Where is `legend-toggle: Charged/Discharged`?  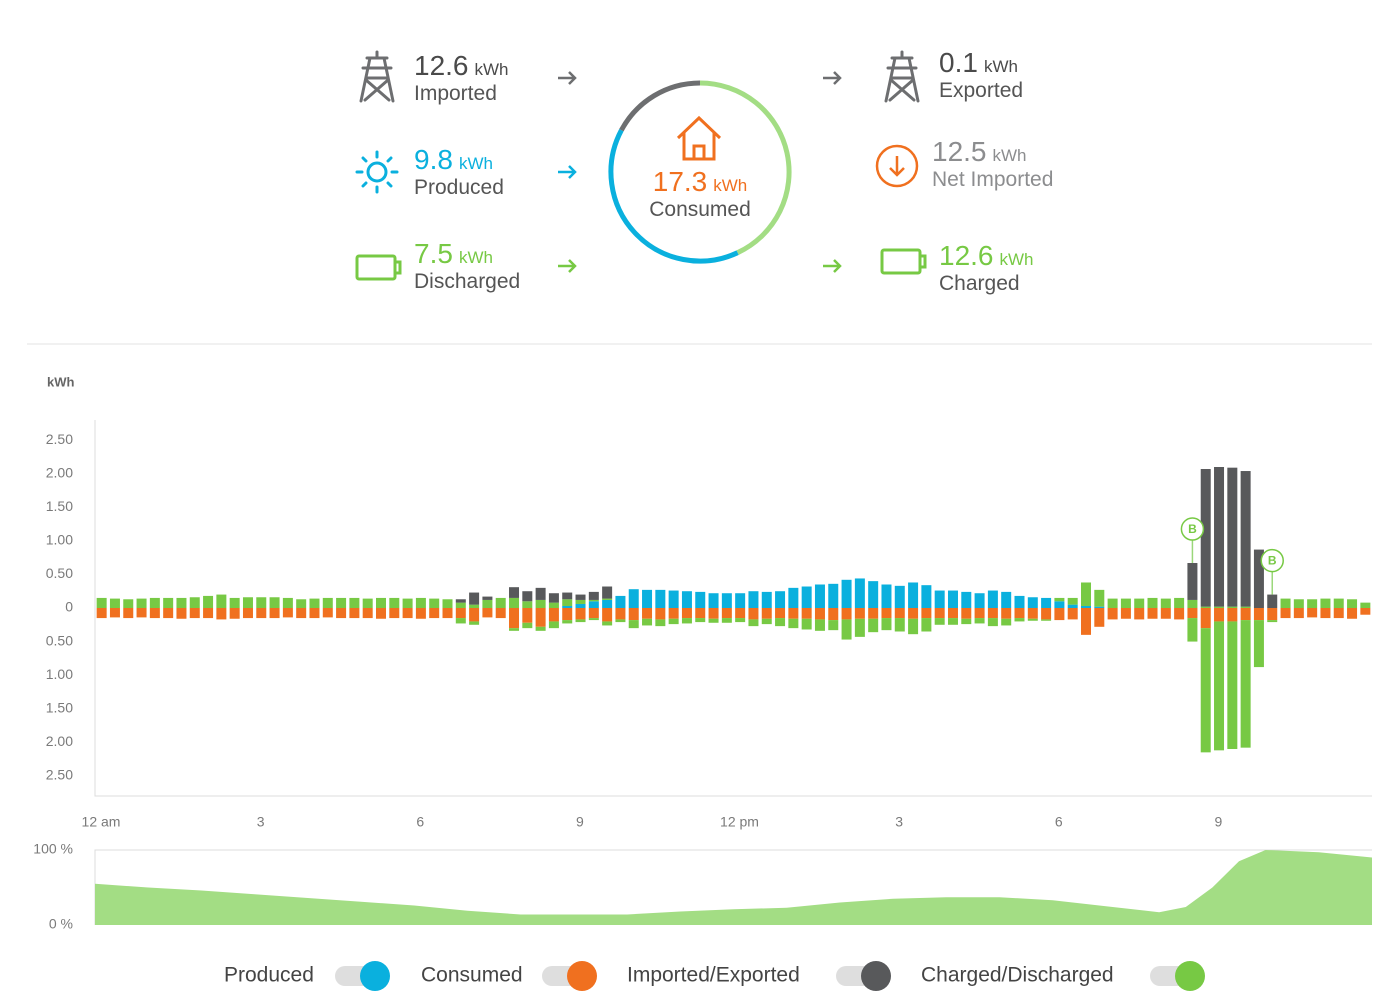
legend-toggle: Charged/Discharged is located at coordinates (1063, 976).